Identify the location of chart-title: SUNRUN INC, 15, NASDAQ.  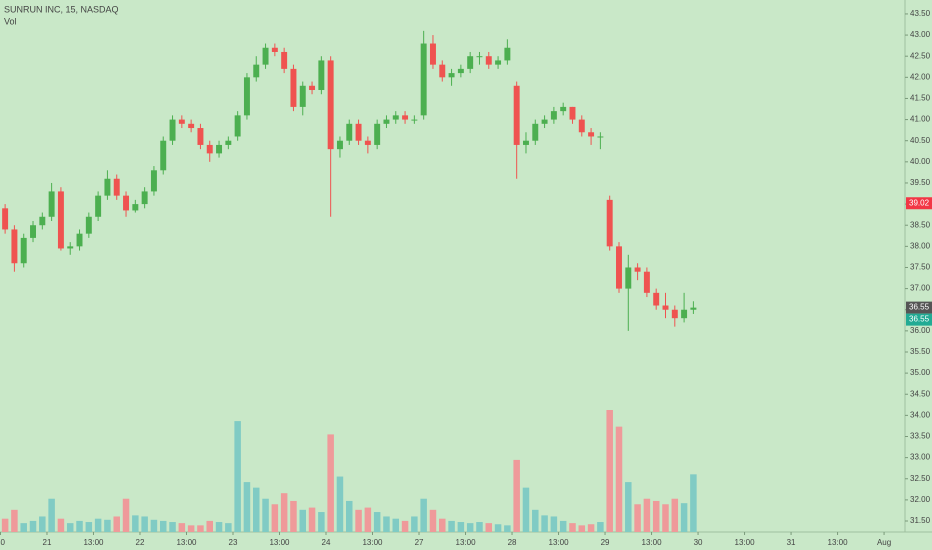
(61, 9).